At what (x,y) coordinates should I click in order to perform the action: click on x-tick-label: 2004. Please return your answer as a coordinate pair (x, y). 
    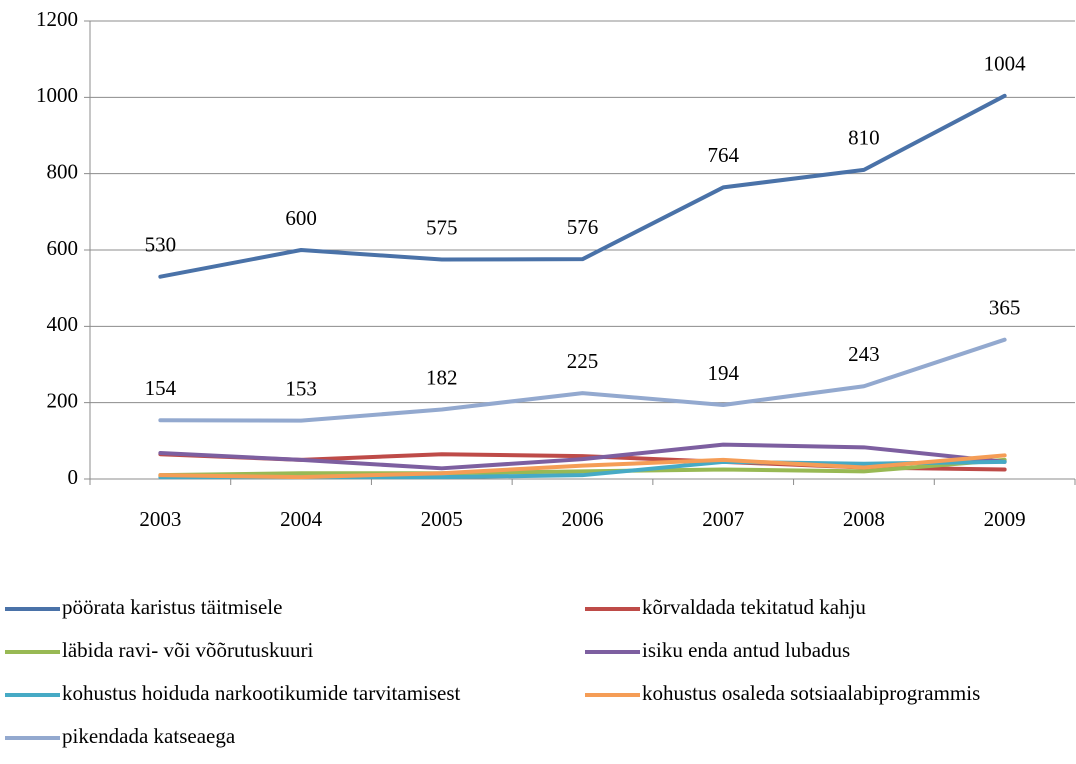
    Looking at the image, I should click on (301, 519).